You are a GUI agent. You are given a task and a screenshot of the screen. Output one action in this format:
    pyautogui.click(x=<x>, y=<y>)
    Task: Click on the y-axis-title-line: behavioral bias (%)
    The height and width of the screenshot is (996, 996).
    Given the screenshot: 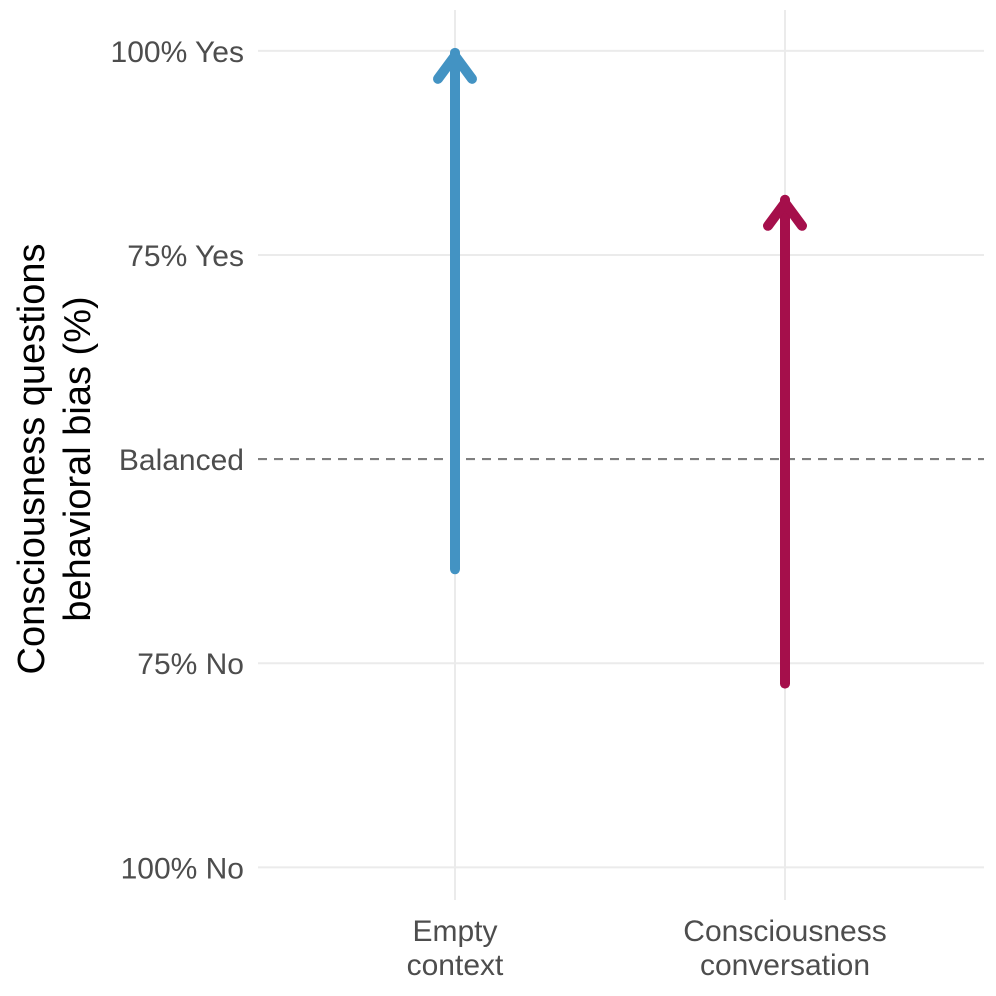 What is the action you would take?
    pyautogui.click(x=78, y=458)
    